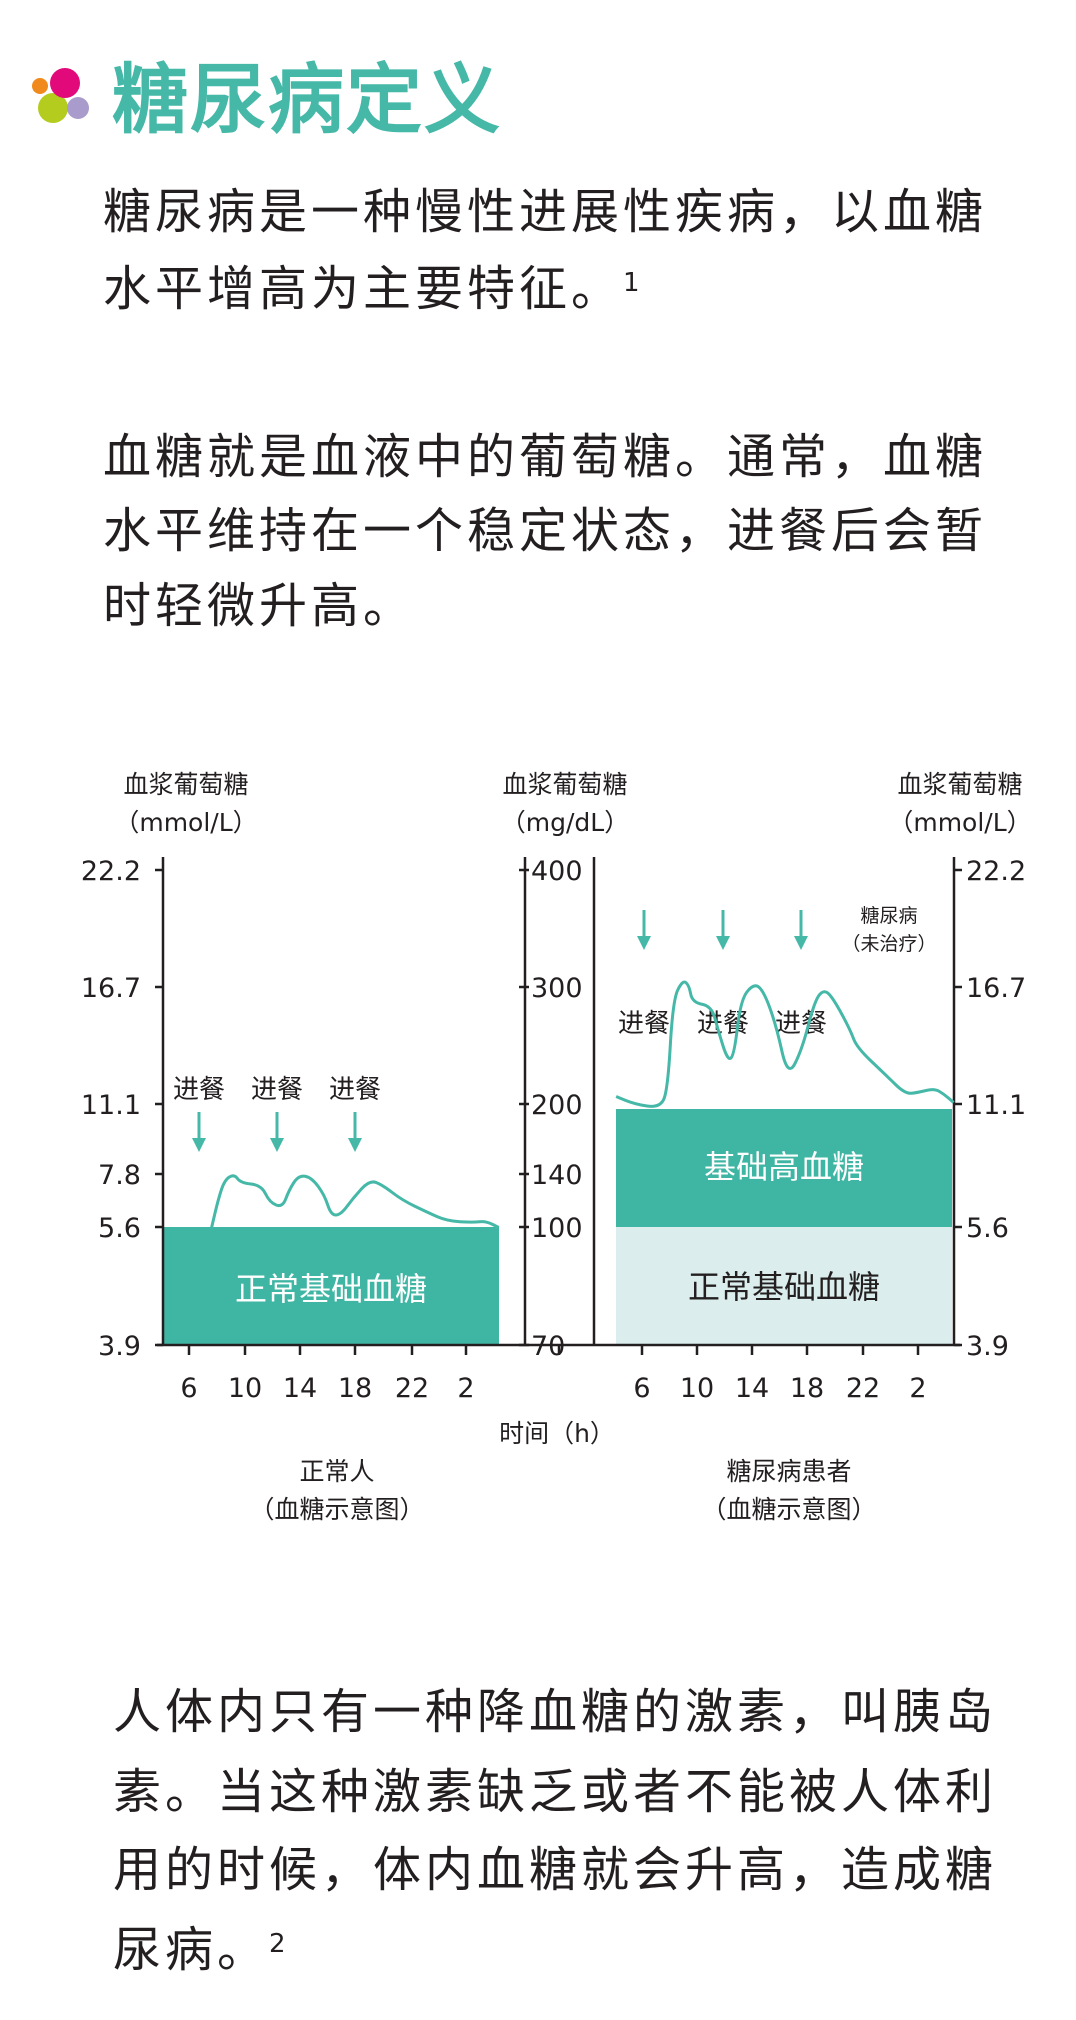  What do you see at coordinates (785, 1044) in the screenshot?
I see `diabetes-glucose-curve` at bounding box center [785, 1044].